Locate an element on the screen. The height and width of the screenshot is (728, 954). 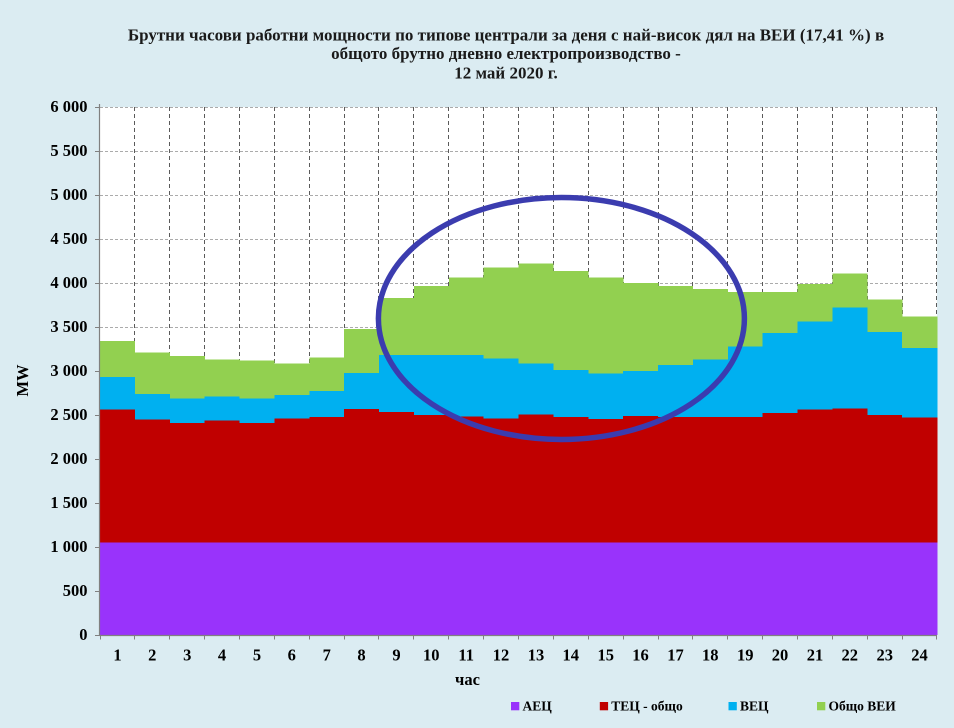
svg-text: 3 is located at coordinates (187, 655).